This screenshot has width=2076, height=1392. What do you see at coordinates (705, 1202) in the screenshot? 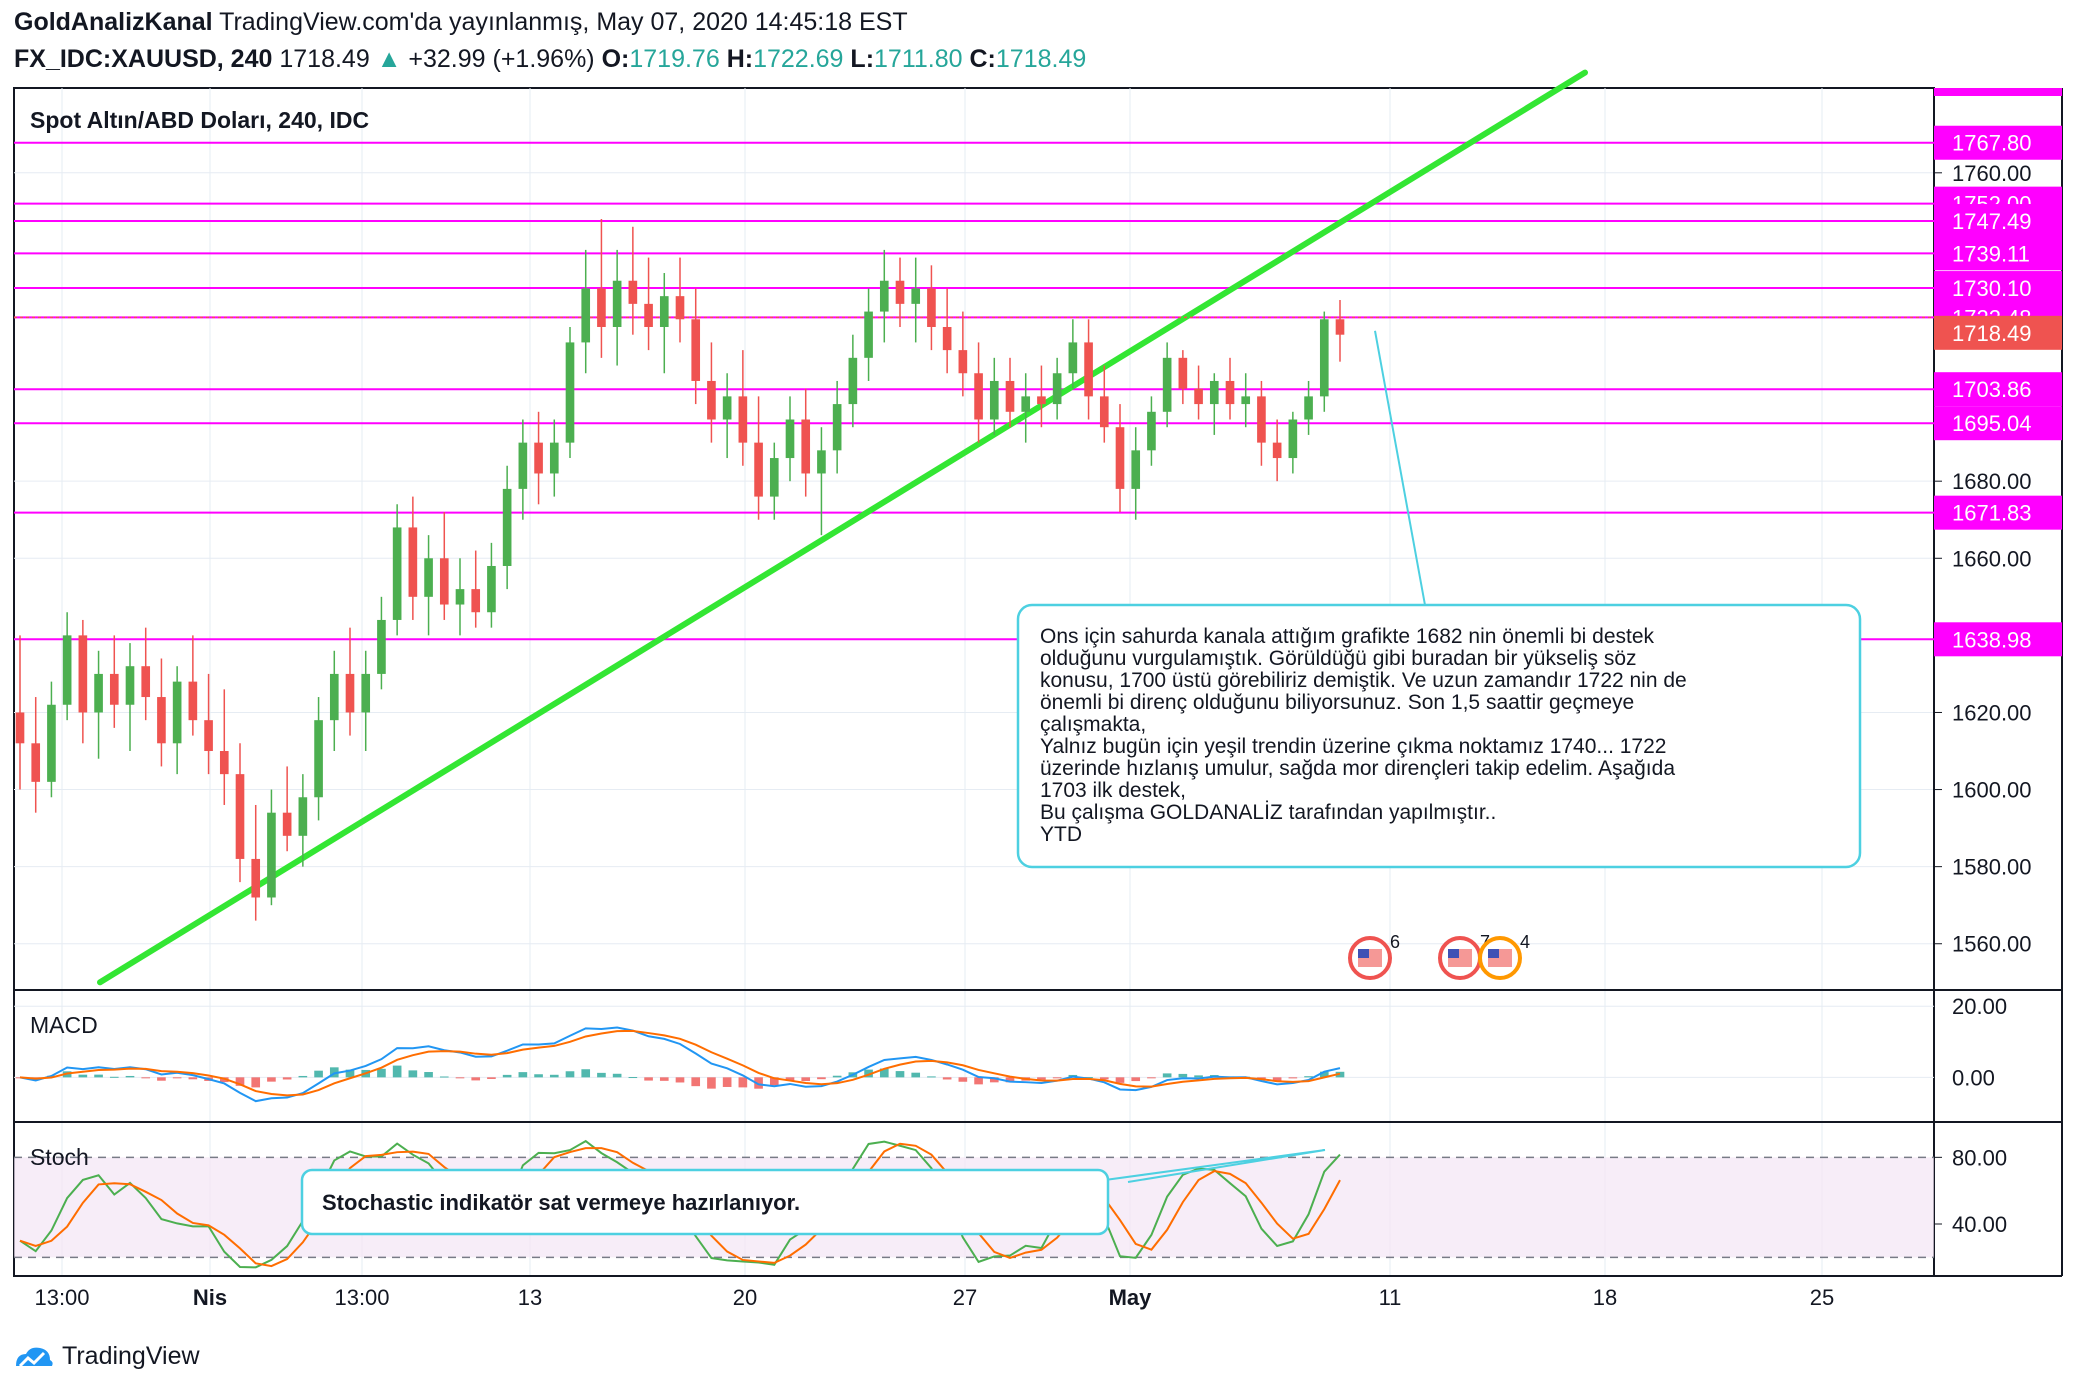
I see `stoch-callout-box` at bounding box center [705, 1202].